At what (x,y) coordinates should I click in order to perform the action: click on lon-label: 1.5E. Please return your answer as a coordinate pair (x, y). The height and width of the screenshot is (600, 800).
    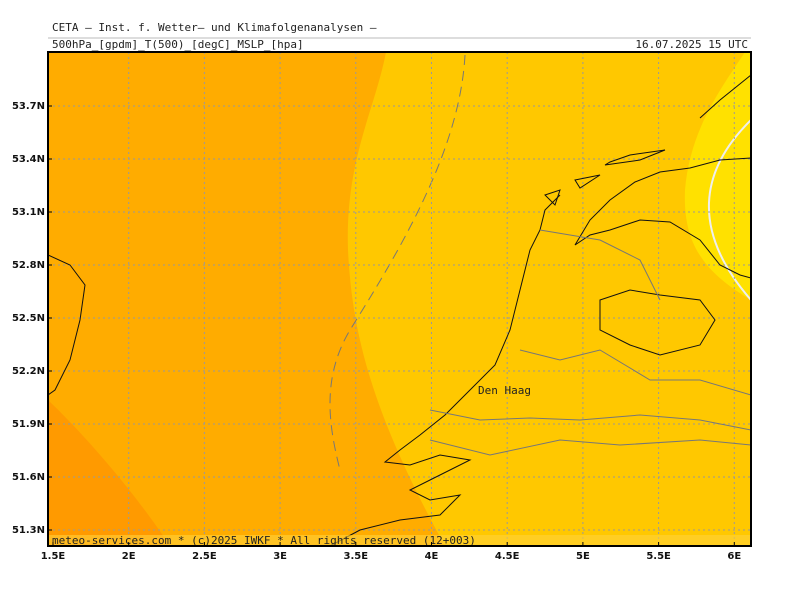
    Looking at the image, I should click on (53, 556).